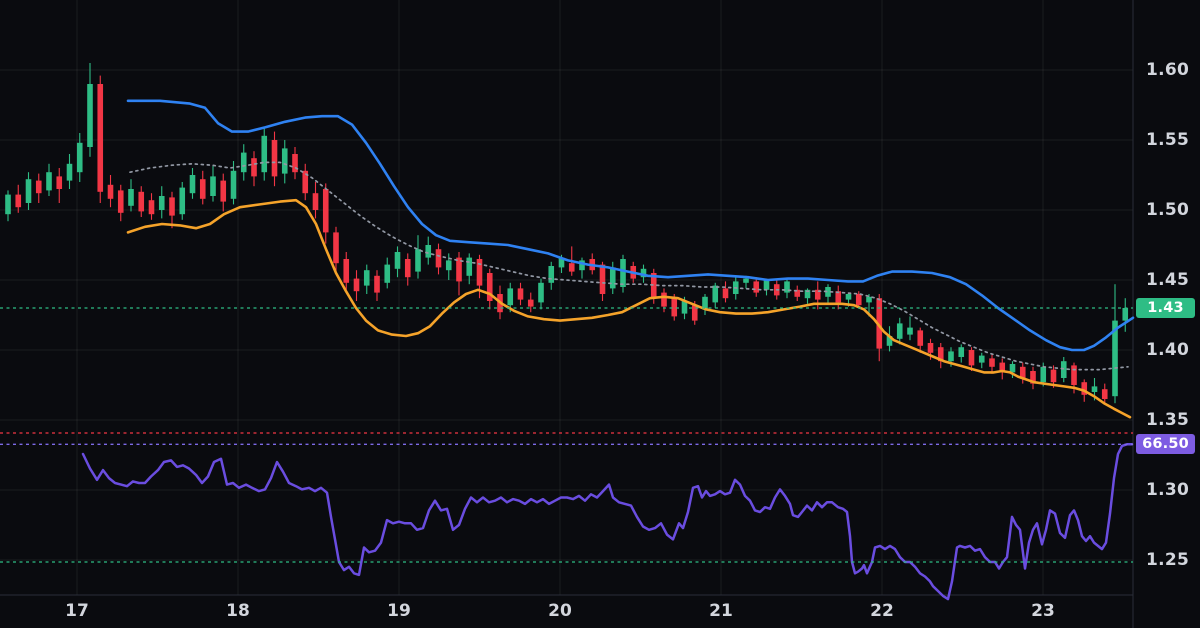  Describe the element at coordinates (1168, 140) in the screenshot. I see `price-axis-label: 1.55` at that location.